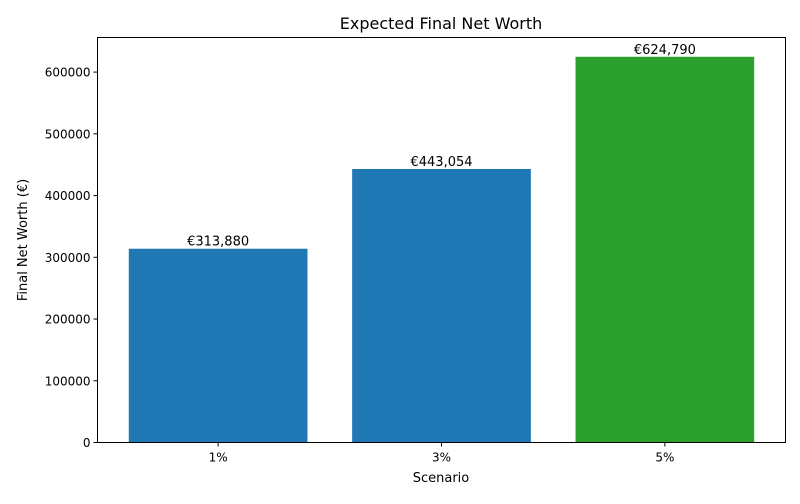 Image resolution: width=800 pixels, height=504 pixels. What do you see at coordinates (68, 381) in the screenshot?
I see `y-tick-label: 100000` at bounding box center [68, 381].